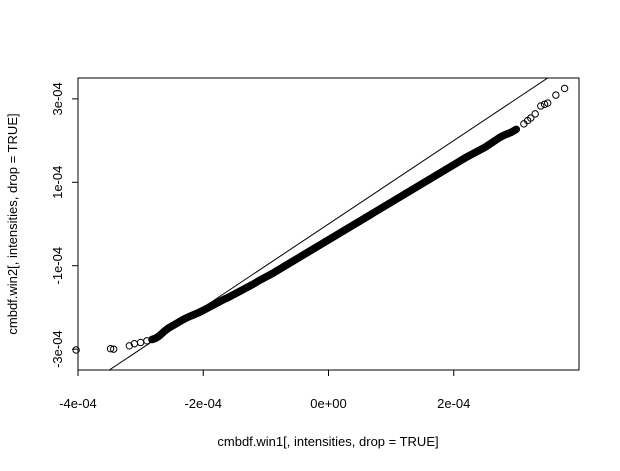  Describe the element at coordinates (57, 98) in the screenshot. I see `y-tick-label: 3e-04` at that location.